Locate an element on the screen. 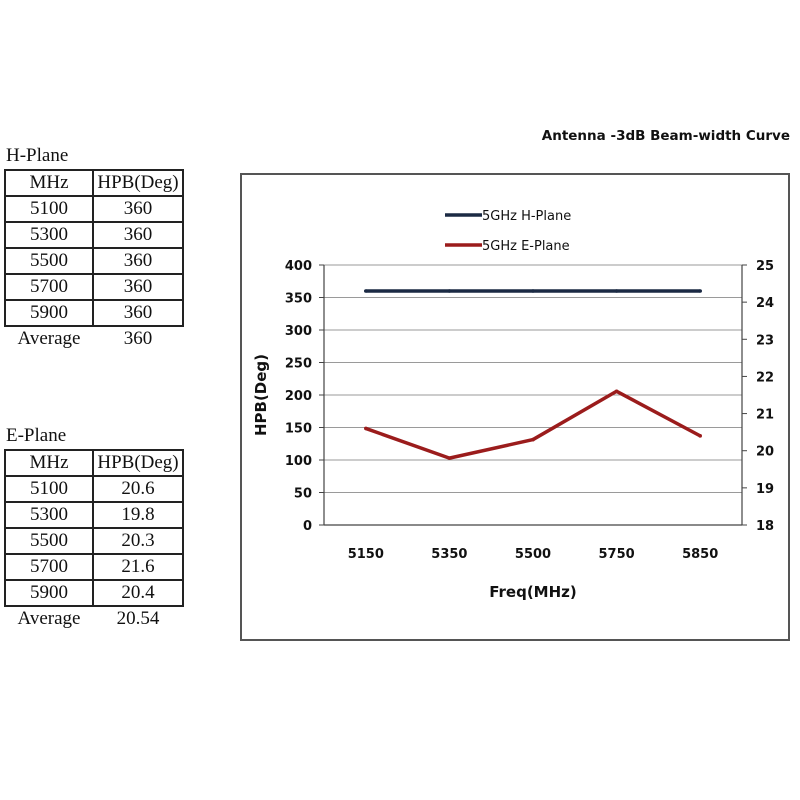 The height and width of the screenshot is (800, 800). table-row: 5900 20.4 is located at coordinates (94, 593).